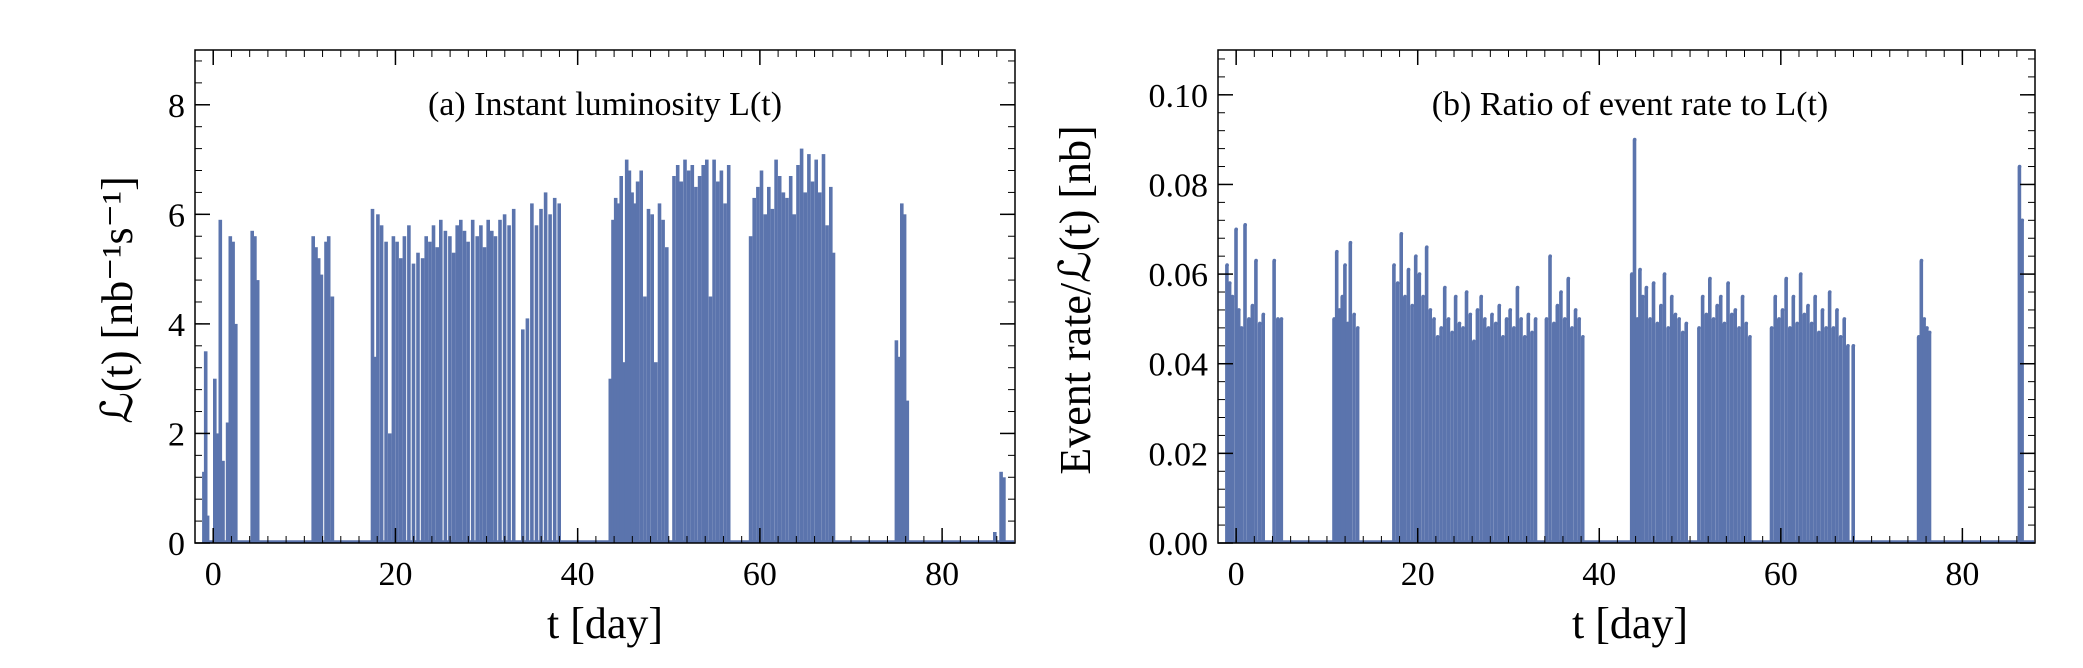  What do you see at coordinates (760, 574) in the screenshot?
I see `x-tick-label: 60` at bounding box center [760, 574].